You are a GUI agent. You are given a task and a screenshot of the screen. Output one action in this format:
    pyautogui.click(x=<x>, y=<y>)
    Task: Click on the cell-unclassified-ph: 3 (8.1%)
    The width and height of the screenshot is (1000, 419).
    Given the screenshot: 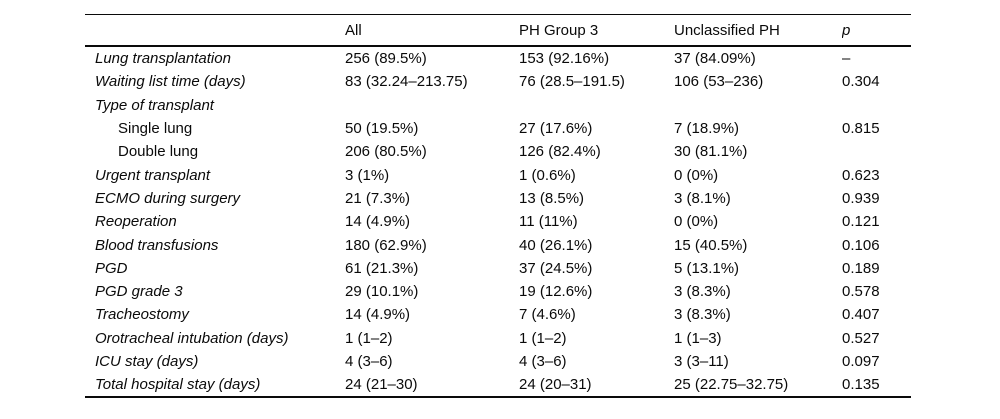 What is the action you would take?
    pyautogui.click(x=702, y=198)
    